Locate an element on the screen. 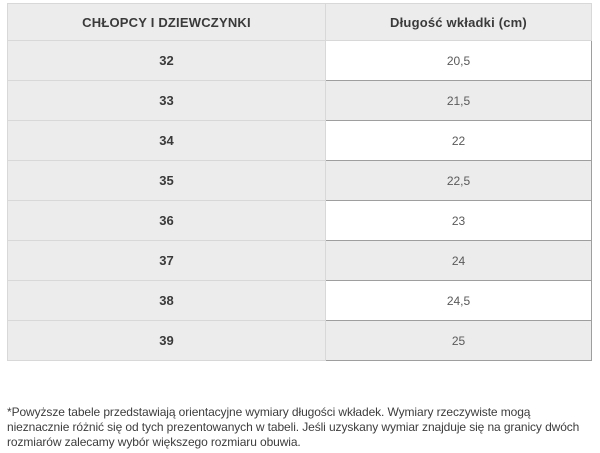 The image size is (600, 453). table-row: 39 25 is located at coordinates (299, 340).